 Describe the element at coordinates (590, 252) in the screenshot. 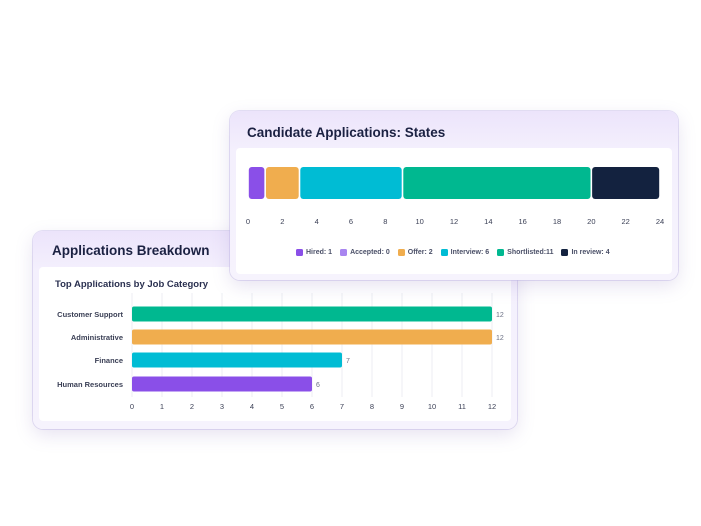

I see `legend-label: In review: 4` at that location.